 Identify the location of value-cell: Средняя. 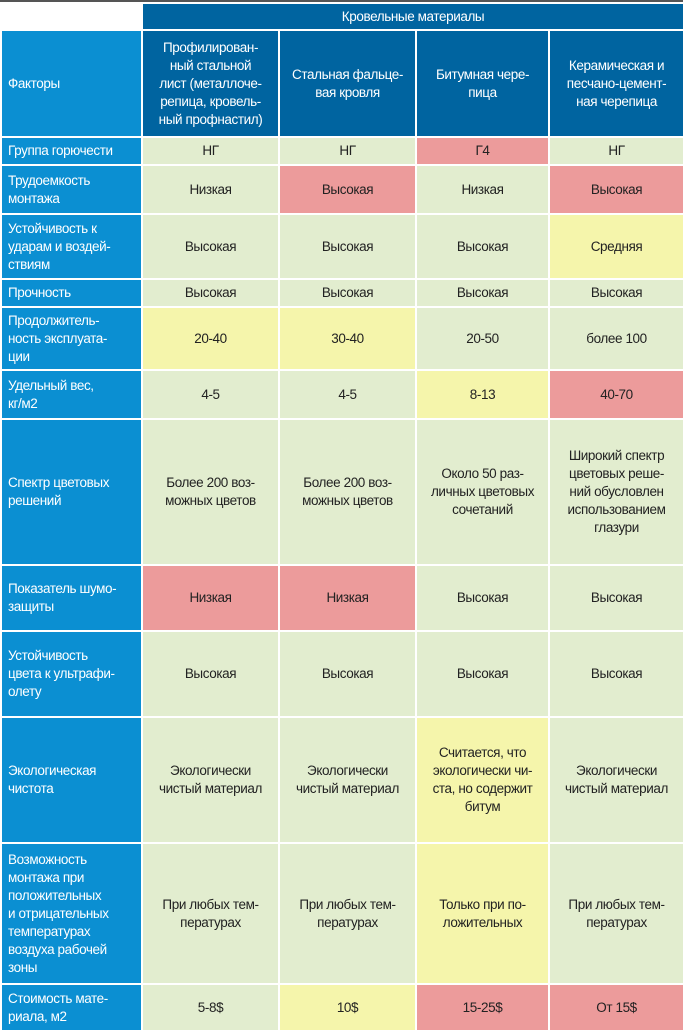
(615, 246).